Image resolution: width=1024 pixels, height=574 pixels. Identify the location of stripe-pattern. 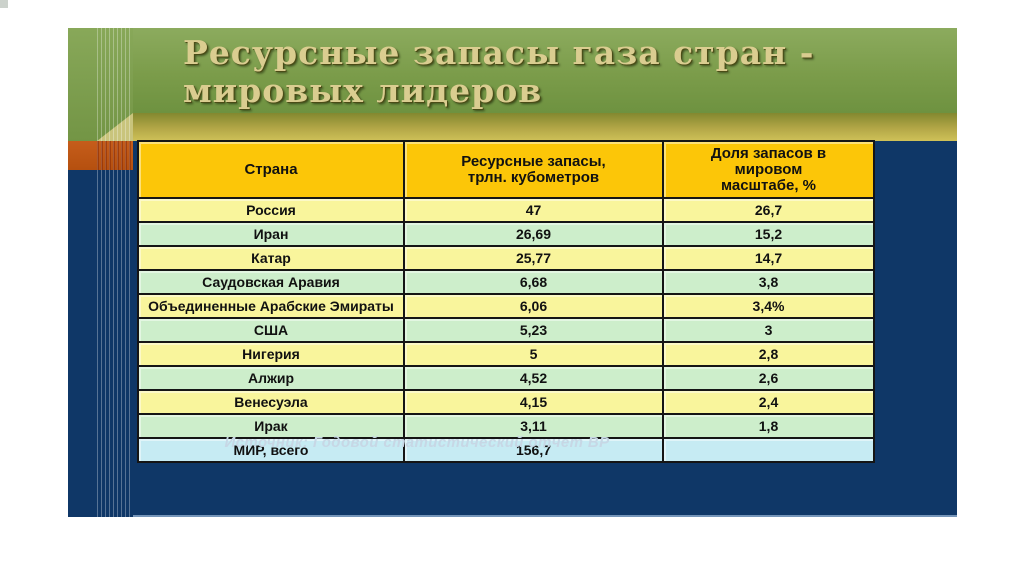
(115, 272).